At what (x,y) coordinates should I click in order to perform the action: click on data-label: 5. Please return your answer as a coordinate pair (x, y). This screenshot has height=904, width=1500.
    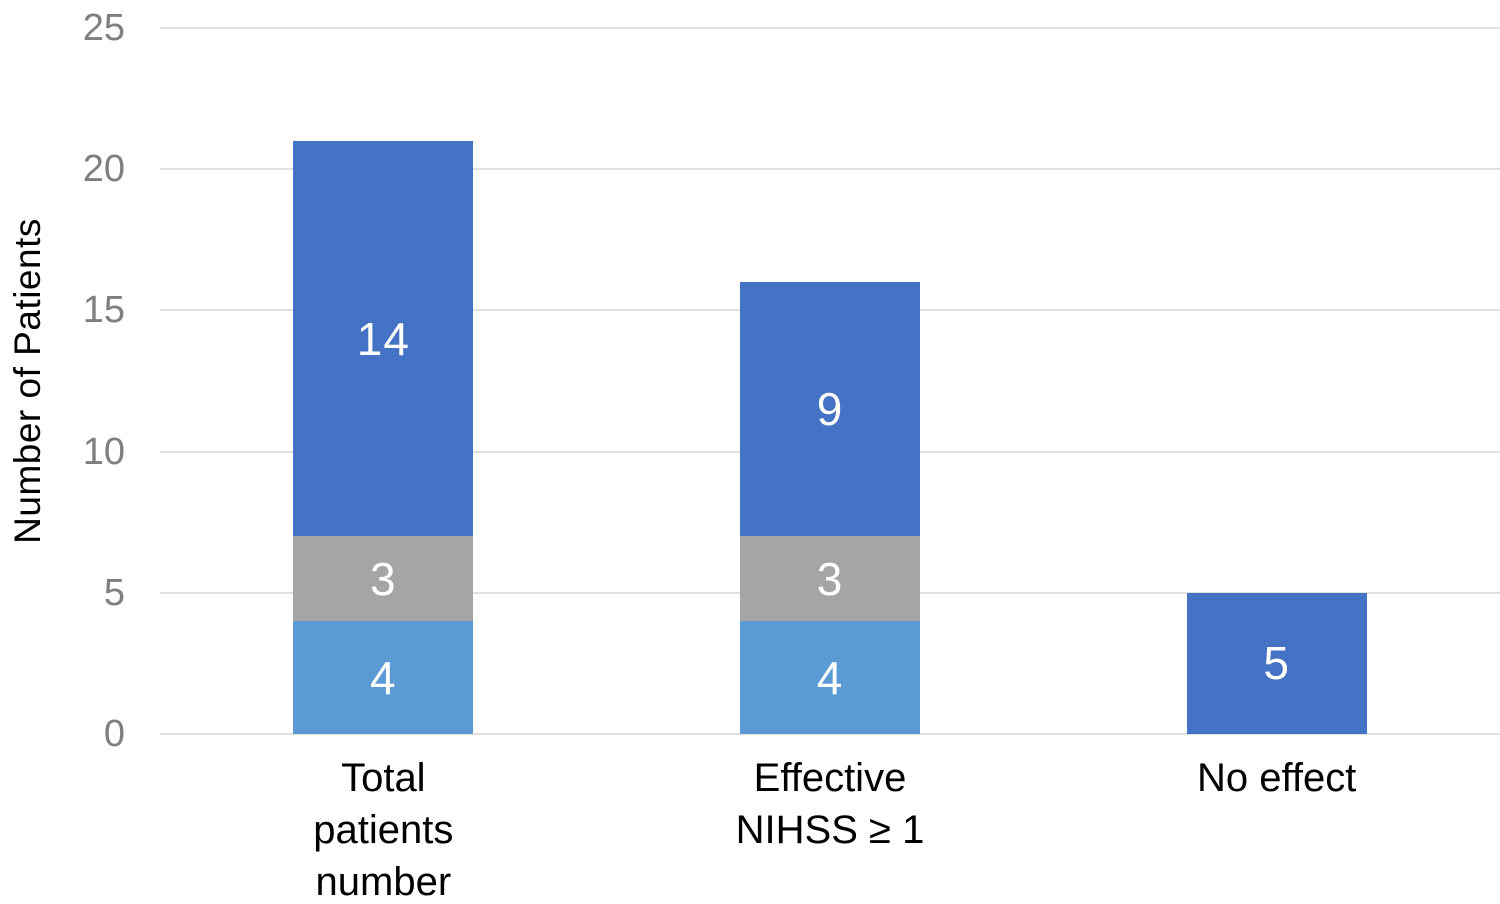
    Looking at the image, I should click on (1276, 663).